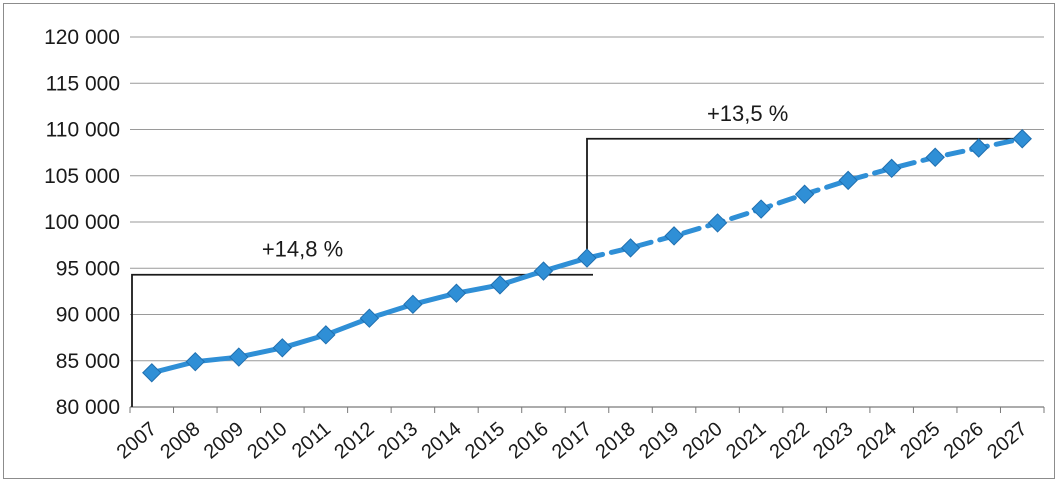 The image size is (1064, 486). Describe the element at coordinates (195, 362) in the screenshot. I see `data-point-2008` at that location.